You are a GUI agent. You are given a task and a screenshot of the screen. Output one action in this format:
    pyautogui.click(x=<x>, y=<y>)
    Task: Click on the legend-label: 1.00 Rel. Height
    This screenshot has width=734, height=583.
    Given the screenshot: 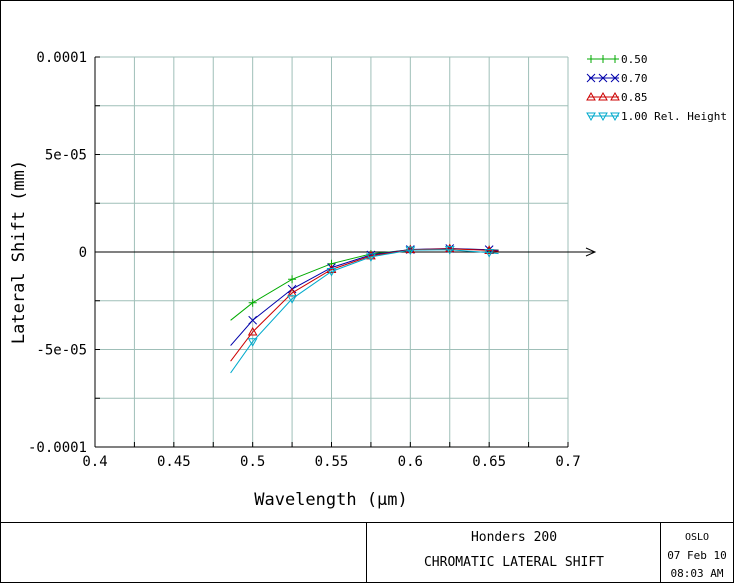 What is the action you would take?
    pyautogui.click(x=674, y=116)
    